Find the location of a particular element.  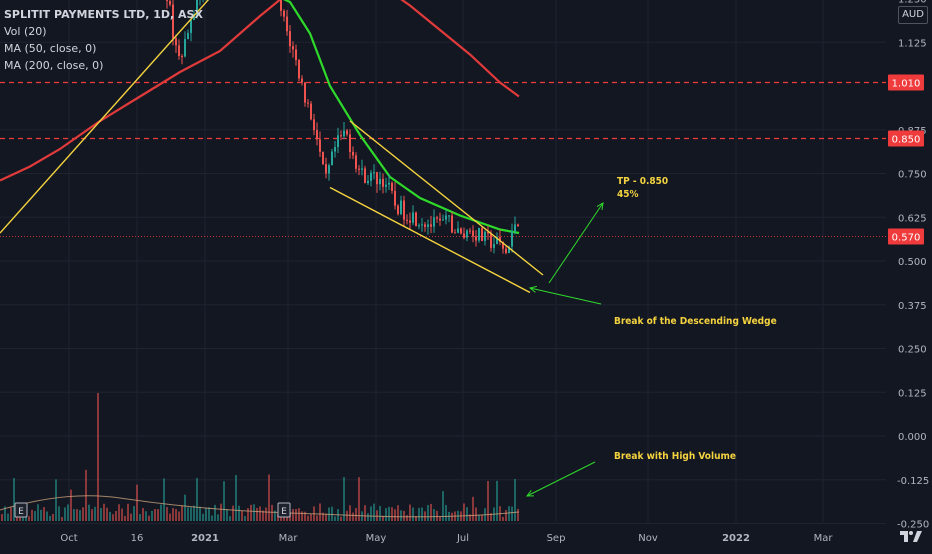

y-tick-label: 0.375 is located at coordinates (912, 306).